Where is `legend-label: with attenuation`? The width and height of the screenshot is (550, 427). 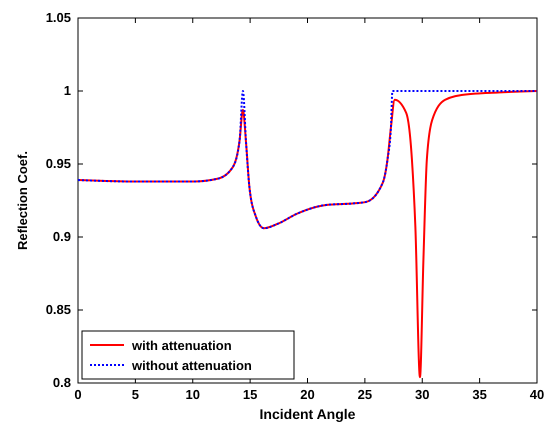
legend-label: with attenuation is located at coordinates (181, 345).